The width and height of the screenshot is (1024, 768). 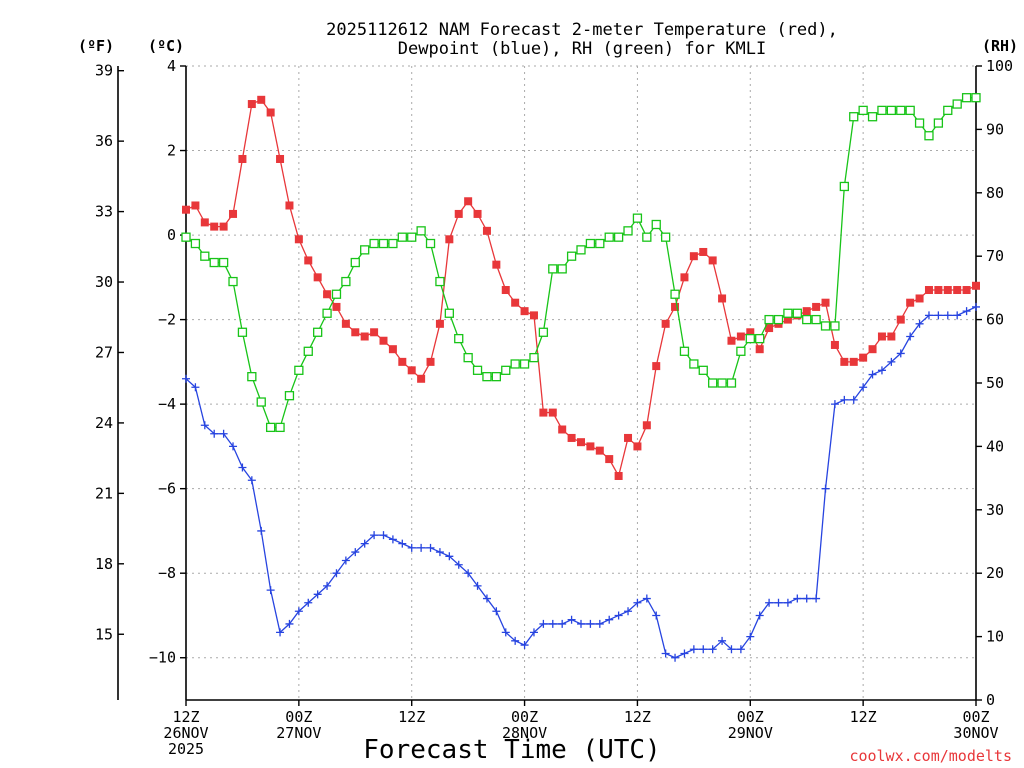 What do you see at coordinates (1000, 46) in the screenshot?
I see `rh-unit-label: (RH)` at bounding box center [1000, 46].